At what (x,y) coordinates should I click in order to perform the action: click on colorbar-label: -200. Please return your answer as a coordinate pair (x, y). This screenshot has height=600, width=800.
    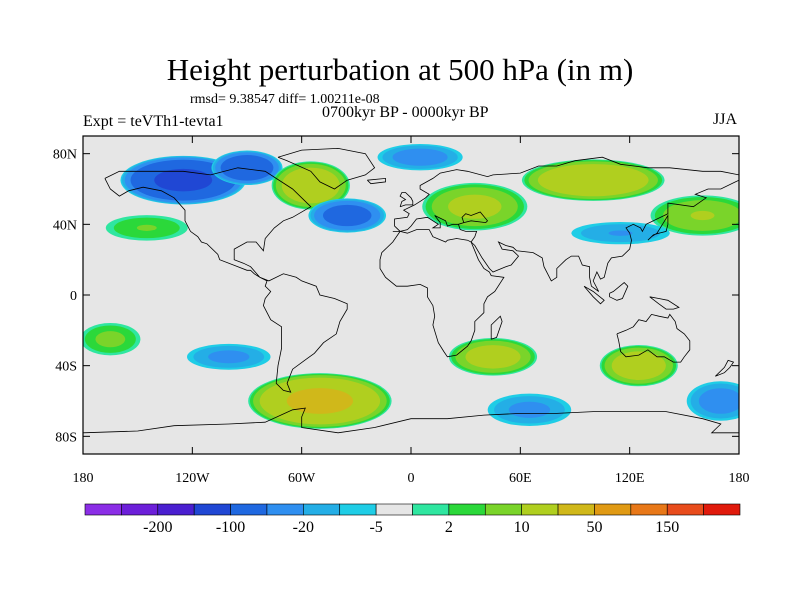
    Looking at the image, I should click on (157, 527).